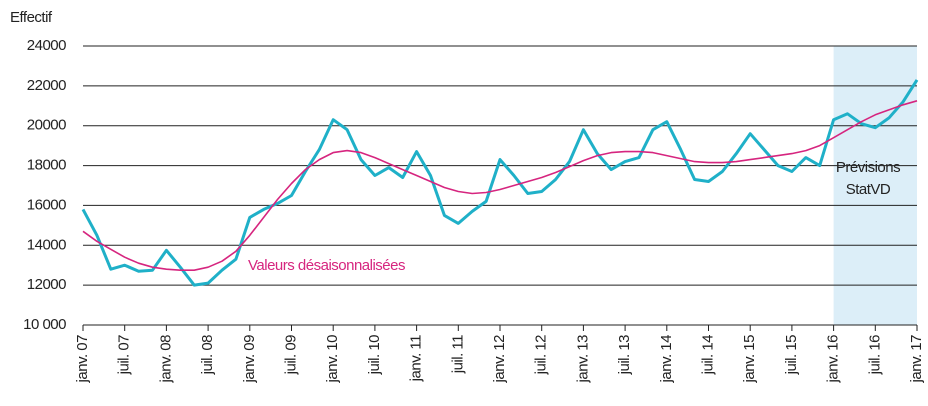 This screenshot has height=406, width=928. What do you see at coordinates (124, 355) in the screenshot?
I see `x-tick-label: juil. 07` at bounding box center [124, 355].